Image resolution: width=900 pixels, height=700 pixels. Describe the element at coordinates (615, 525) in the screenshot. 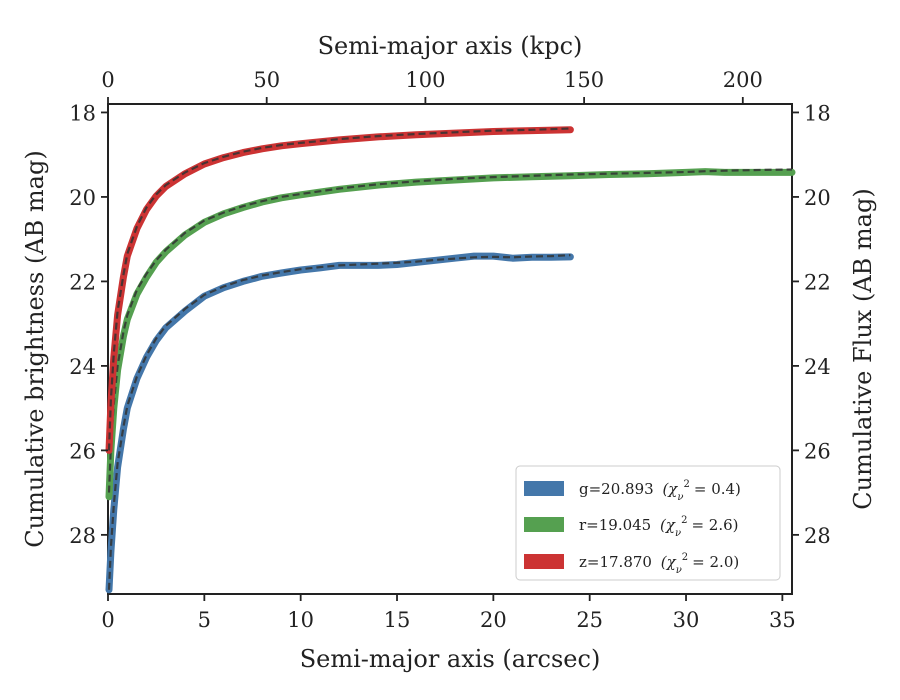

I see `legend-label-r: r=19.045` at that location.